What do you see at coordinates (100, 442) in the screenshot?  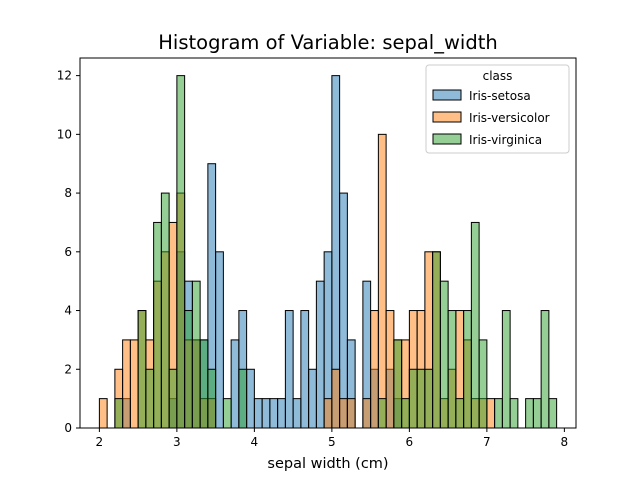 I see `x-tick-label: 2` at bounding box center [100, 442].